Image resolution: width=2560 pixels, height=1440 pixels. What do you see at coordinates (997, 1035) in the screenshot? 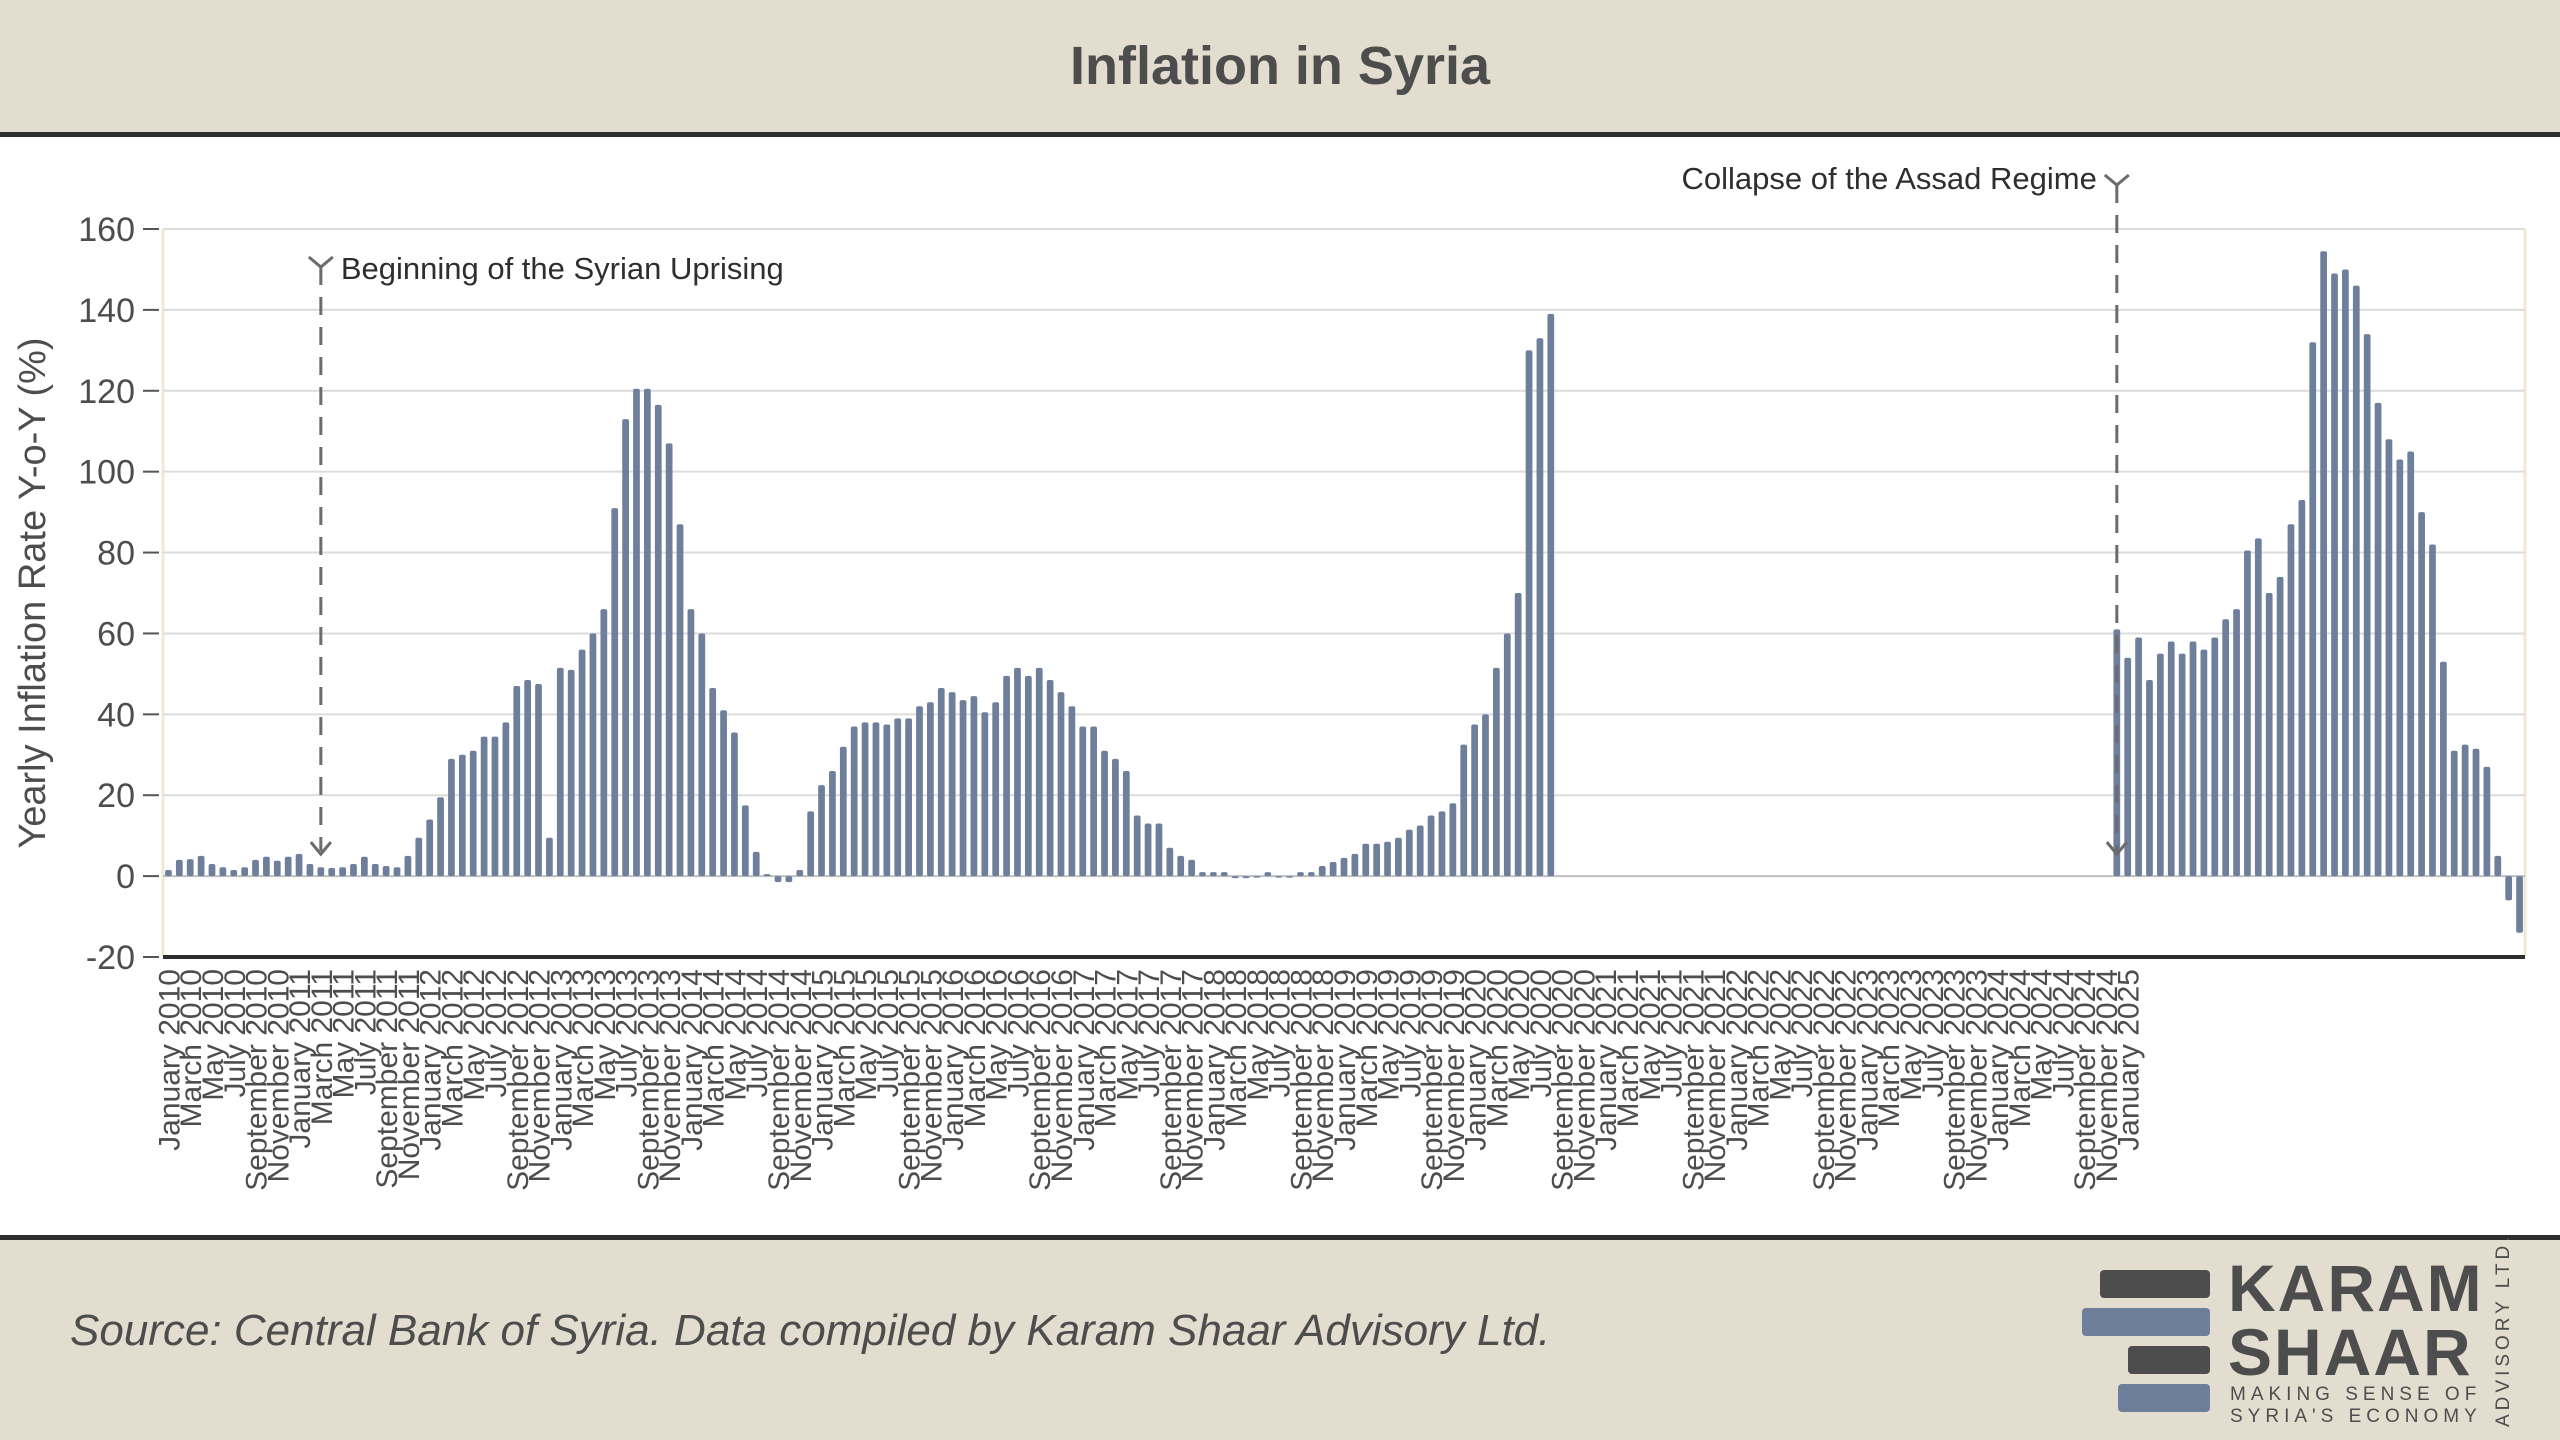
I see `x-tick-label: May 2016` at bounding box center [997, 1035].